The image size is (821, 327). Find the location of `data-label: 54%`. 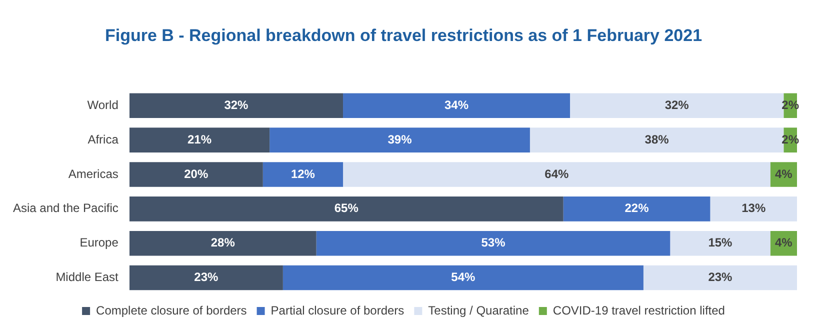

data-label: 54% is located at coordinates (463, 277).